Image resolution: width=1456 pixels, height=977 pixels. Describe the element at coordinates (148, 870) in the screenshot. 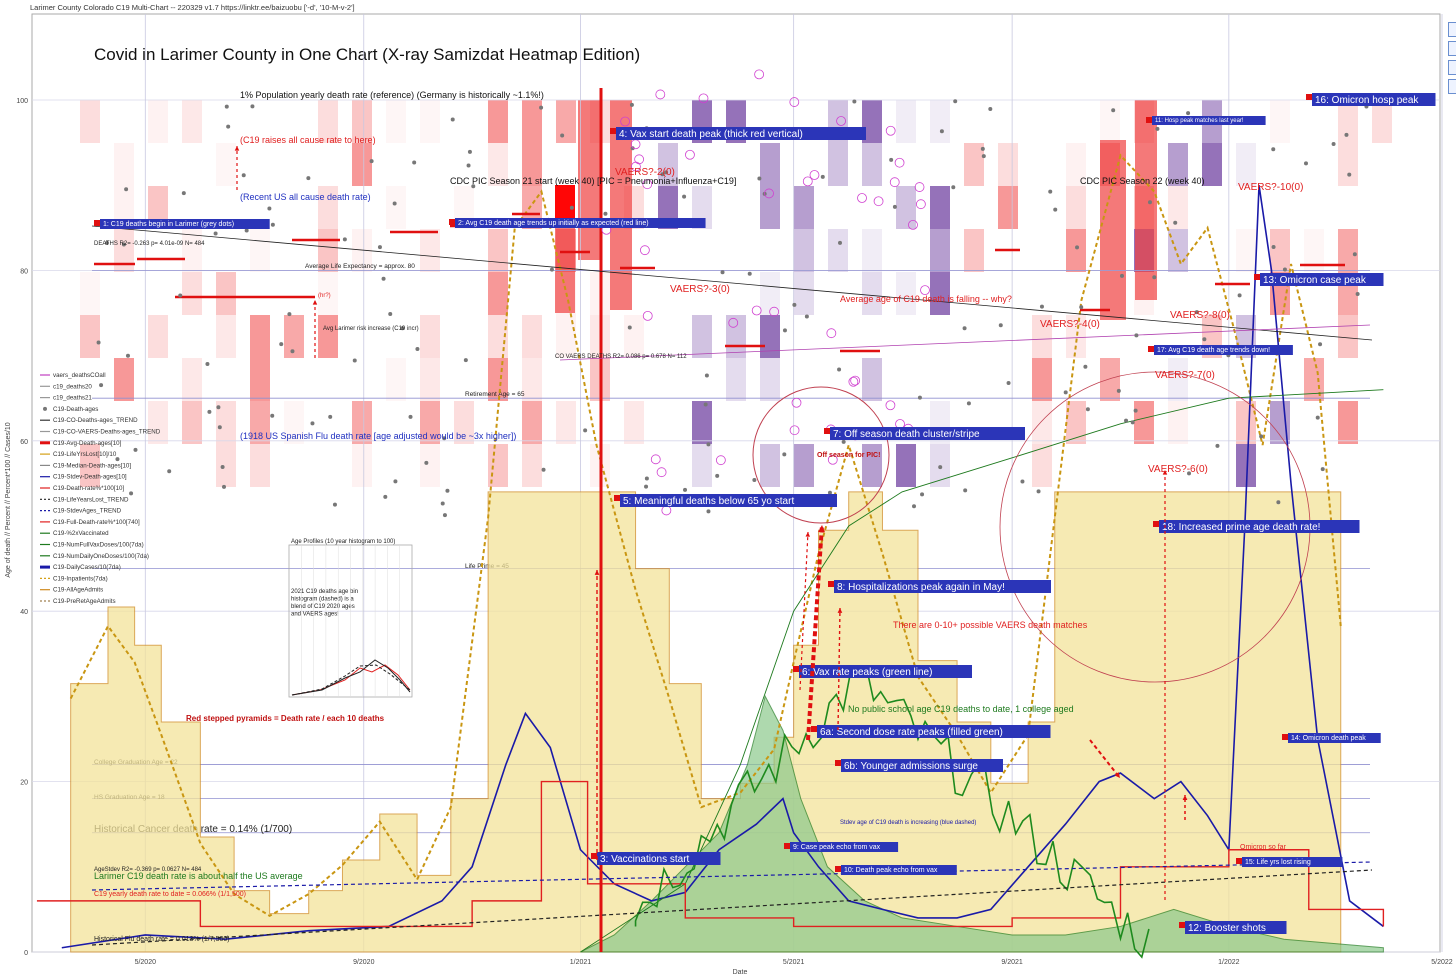

I see `chart-annotation: AgeStdev R2= -0.369 p= 0.0627 N= 484` at that location.